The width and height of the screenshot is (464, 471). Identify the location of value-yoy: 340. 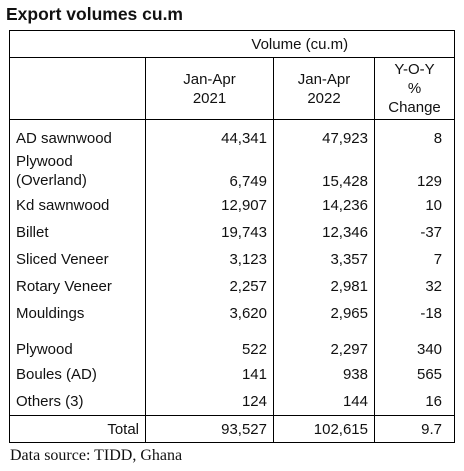
(414, 344).